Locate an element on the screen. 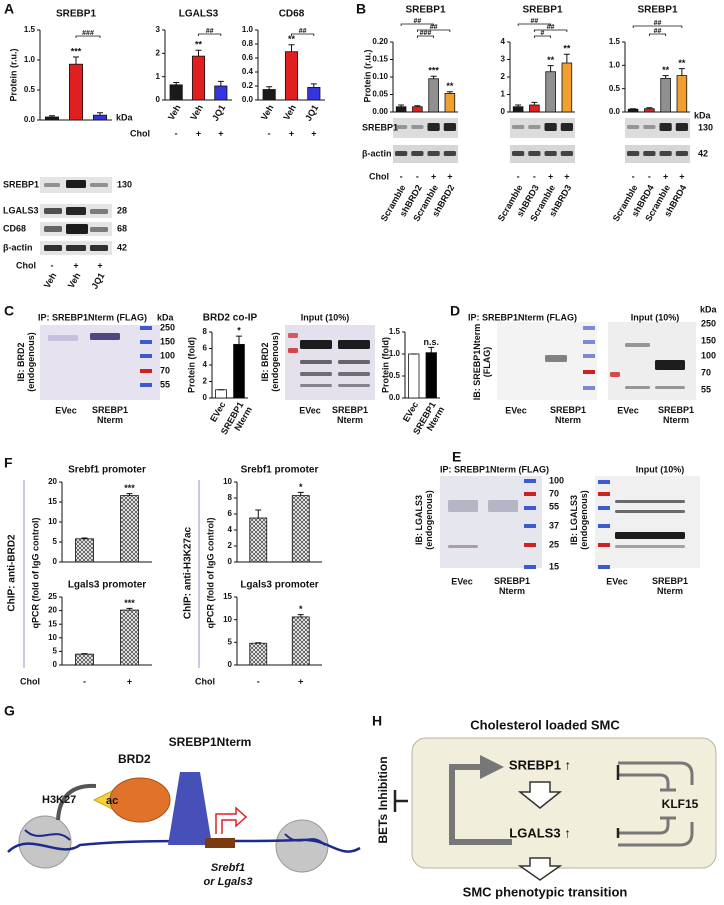 The width and height of the screenshot is (724, 905). input-label: Input (10%) is located at coordinates (325, 317).